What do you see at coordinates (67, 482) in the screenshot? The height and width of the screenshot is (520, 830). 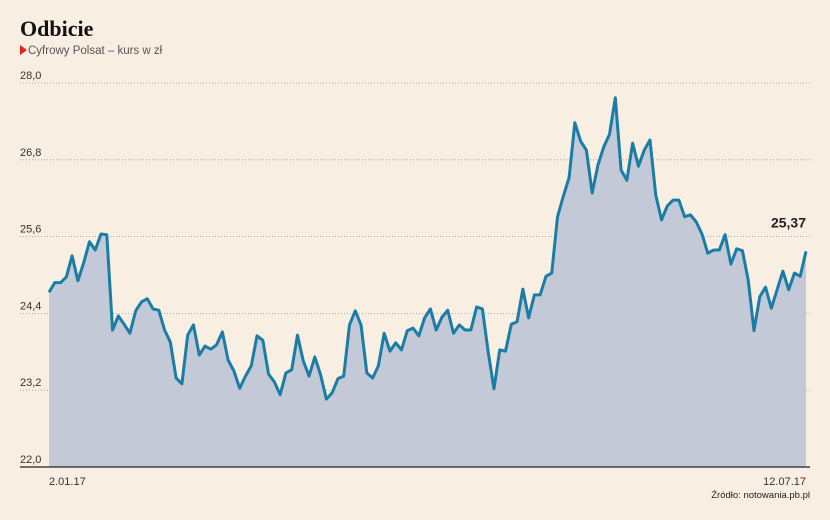 I see `x-tick-label: 2.01.17` at bounding box center [67, 482].